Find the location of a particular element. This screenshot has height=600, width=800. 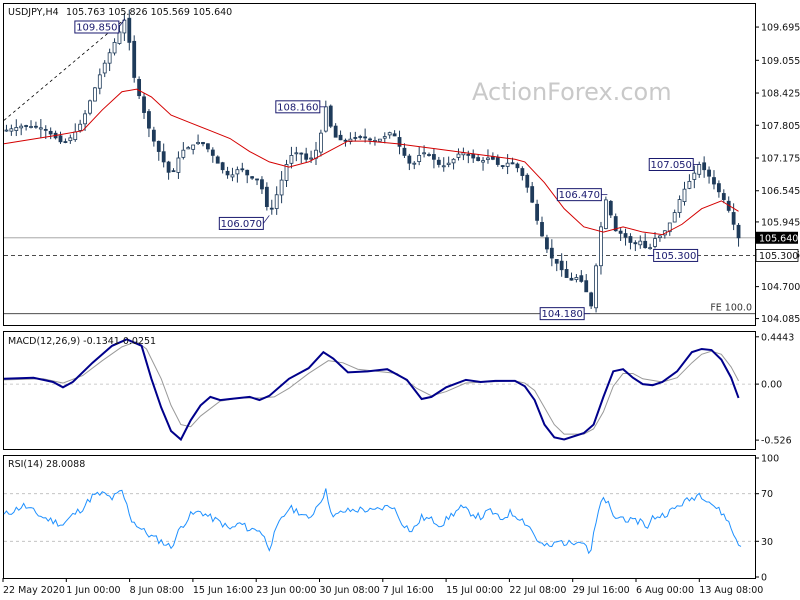

current-price-tag is located at coordinates (777, 237).